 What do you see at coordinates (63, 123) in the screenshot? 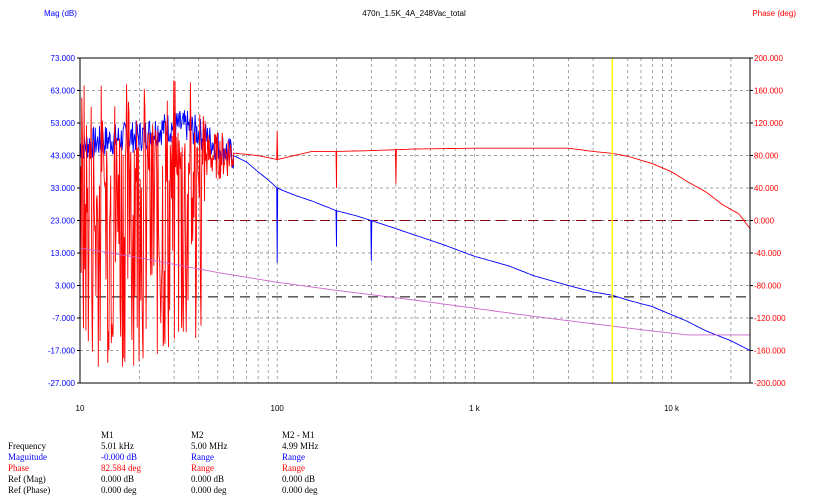
I see `left-tick-label: 53.000` at bounding box center [63, 123].